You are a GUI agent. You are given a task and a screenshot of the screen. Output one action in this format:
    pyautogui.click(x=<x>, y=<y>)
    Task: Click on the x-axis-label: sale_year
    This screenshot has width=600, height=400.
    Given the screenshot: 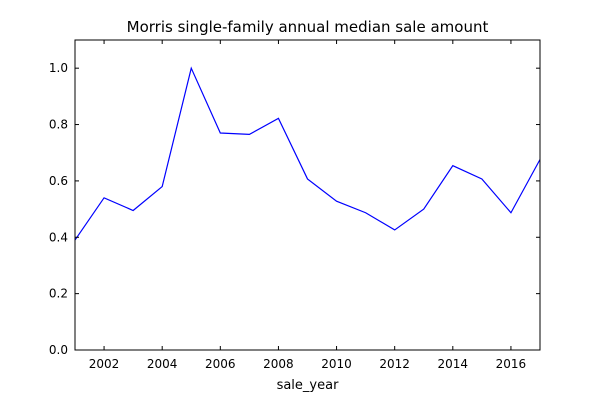 What is the action you would take?
    pyautogui.click(x=308, y=385)
    